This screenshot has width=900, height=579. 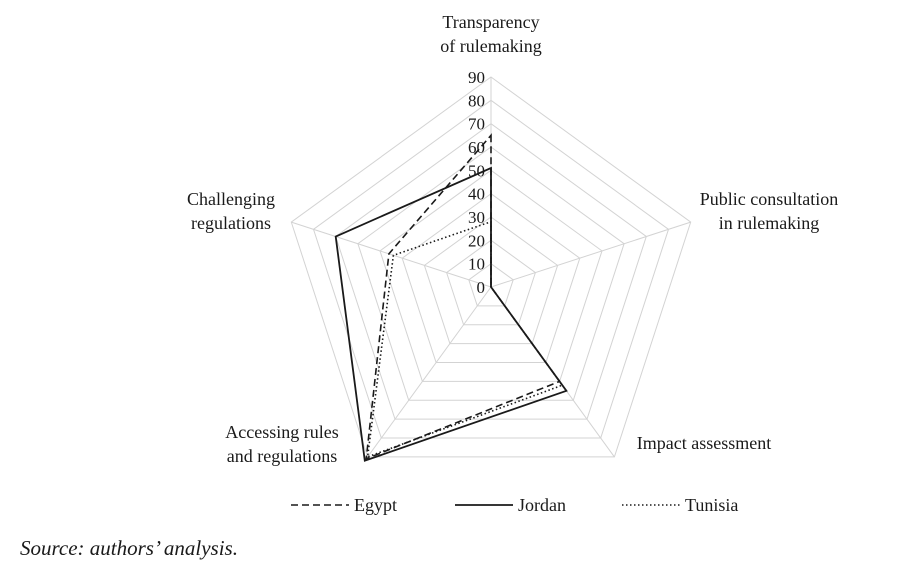 What do you see at coordinates (476, 217) in the screenshot?
I see `tick-label: 30` at bounding box center [476, 217].